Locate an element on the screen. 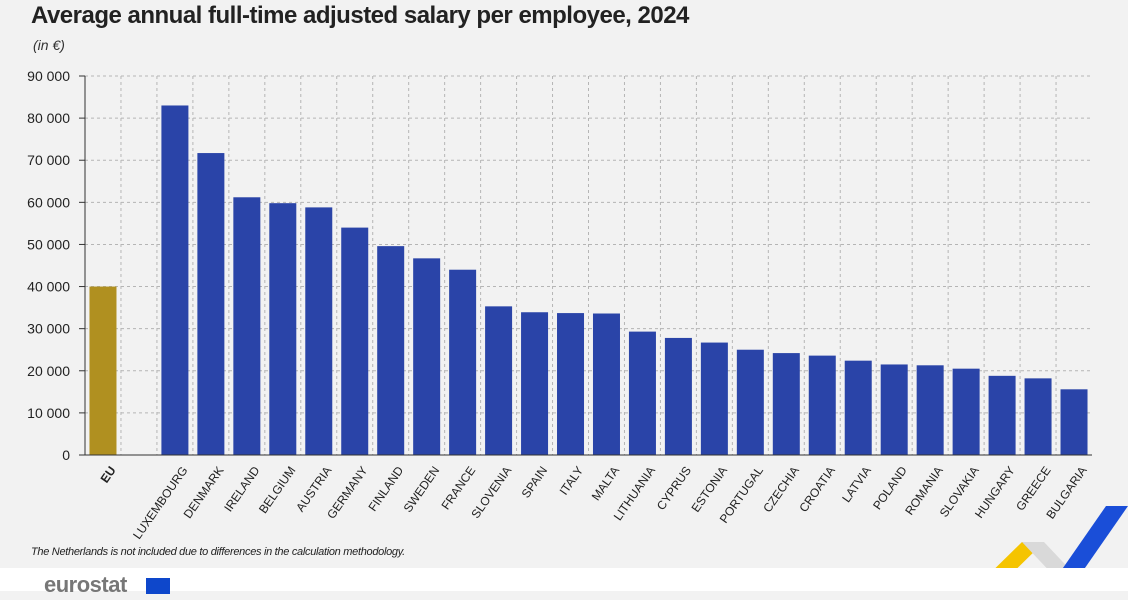 The width and height of the screenshot is (1128, 600). bar-finland is located at coordinates (391, 350).